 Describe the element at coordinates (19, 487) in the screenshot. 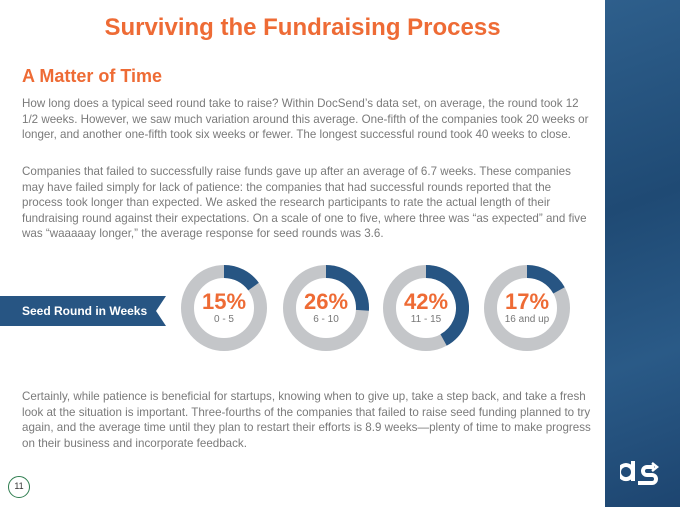

I see `page-number: 11` at that location.